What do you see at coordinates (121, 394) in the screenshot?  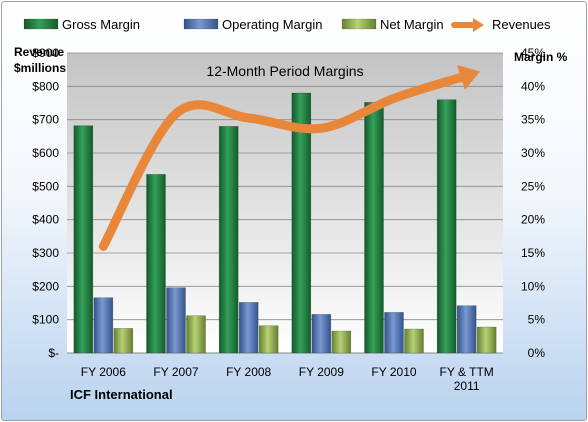 I see `company-name: ICF International` at bounding box center [121, 394].